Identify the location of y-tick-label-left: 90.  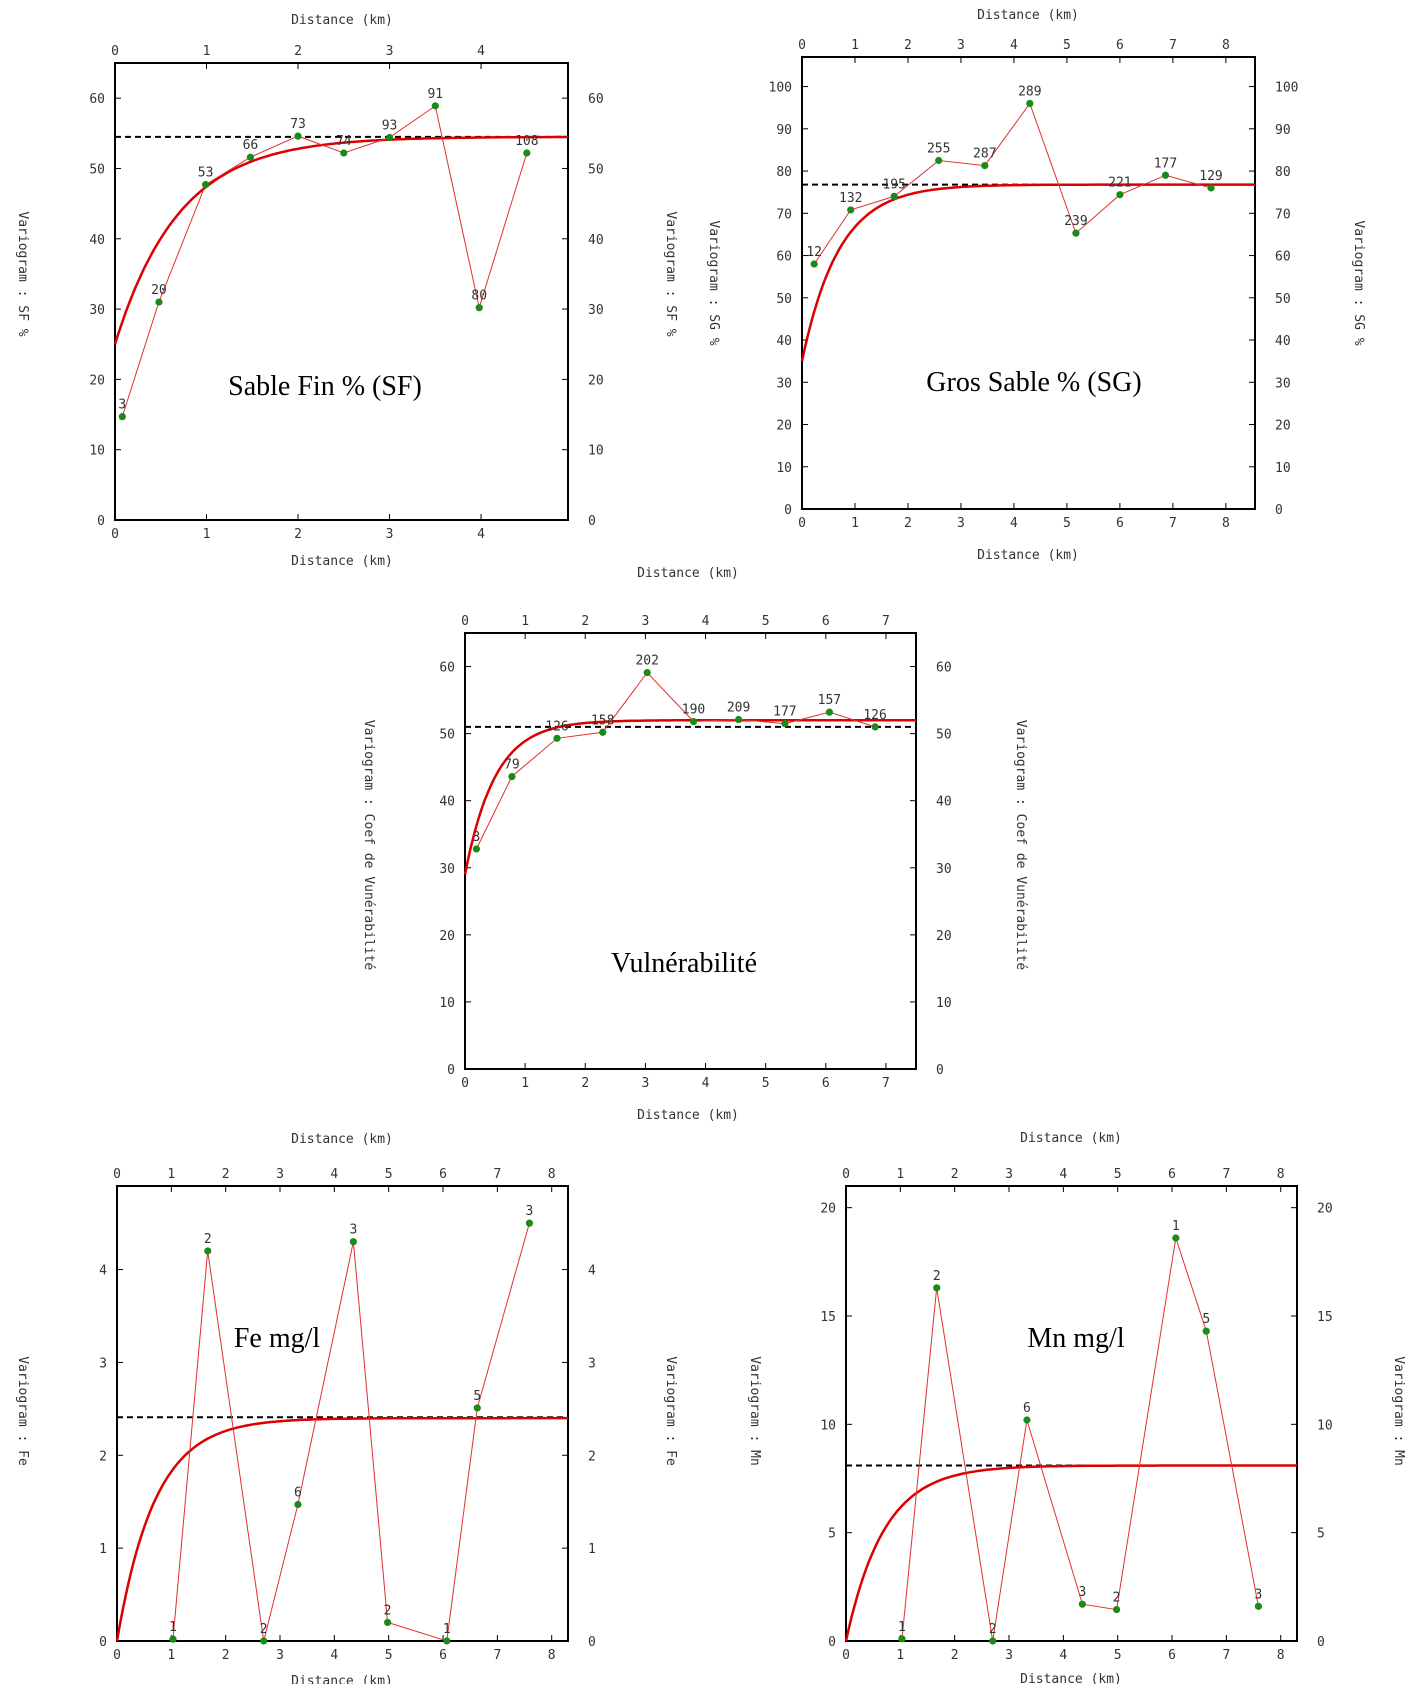
(784, 130).